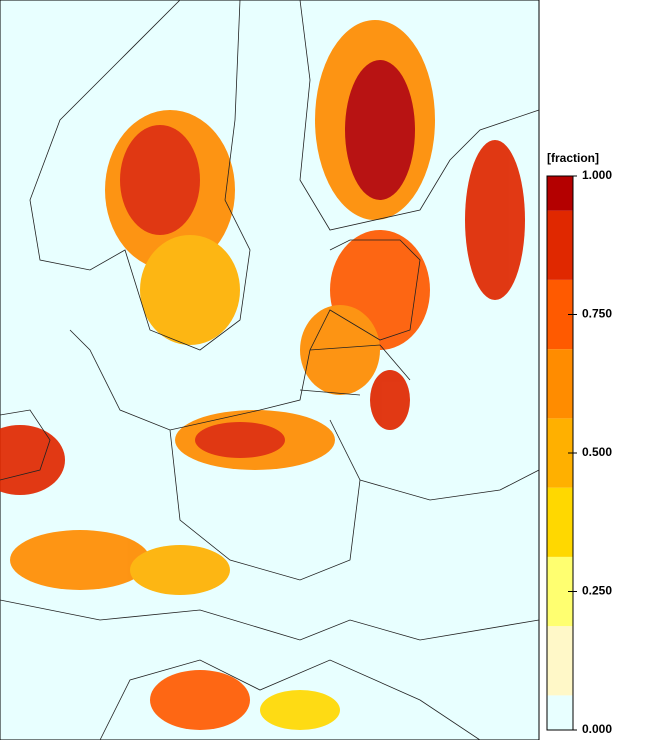  What do you see at coordinates (597, 175) in the screenshot?
I see `colorbar-tick-label: 1.000` at bounding box center [597, 175].